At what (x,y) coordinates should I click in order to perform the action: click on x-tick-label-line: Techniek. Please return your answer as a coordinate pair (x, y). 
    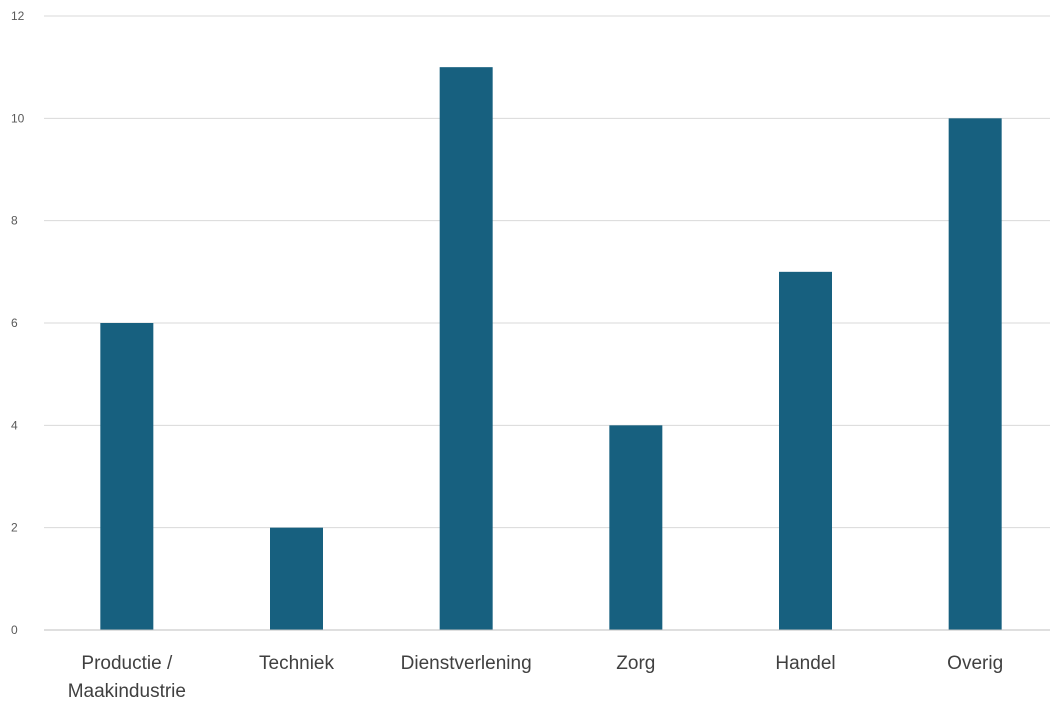
    Looking at the image, I should click on (296, 663).